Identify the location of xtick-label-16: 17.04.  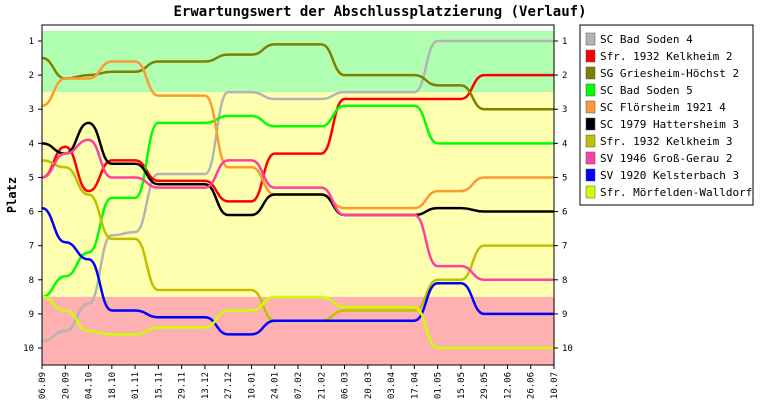
(415, 385).